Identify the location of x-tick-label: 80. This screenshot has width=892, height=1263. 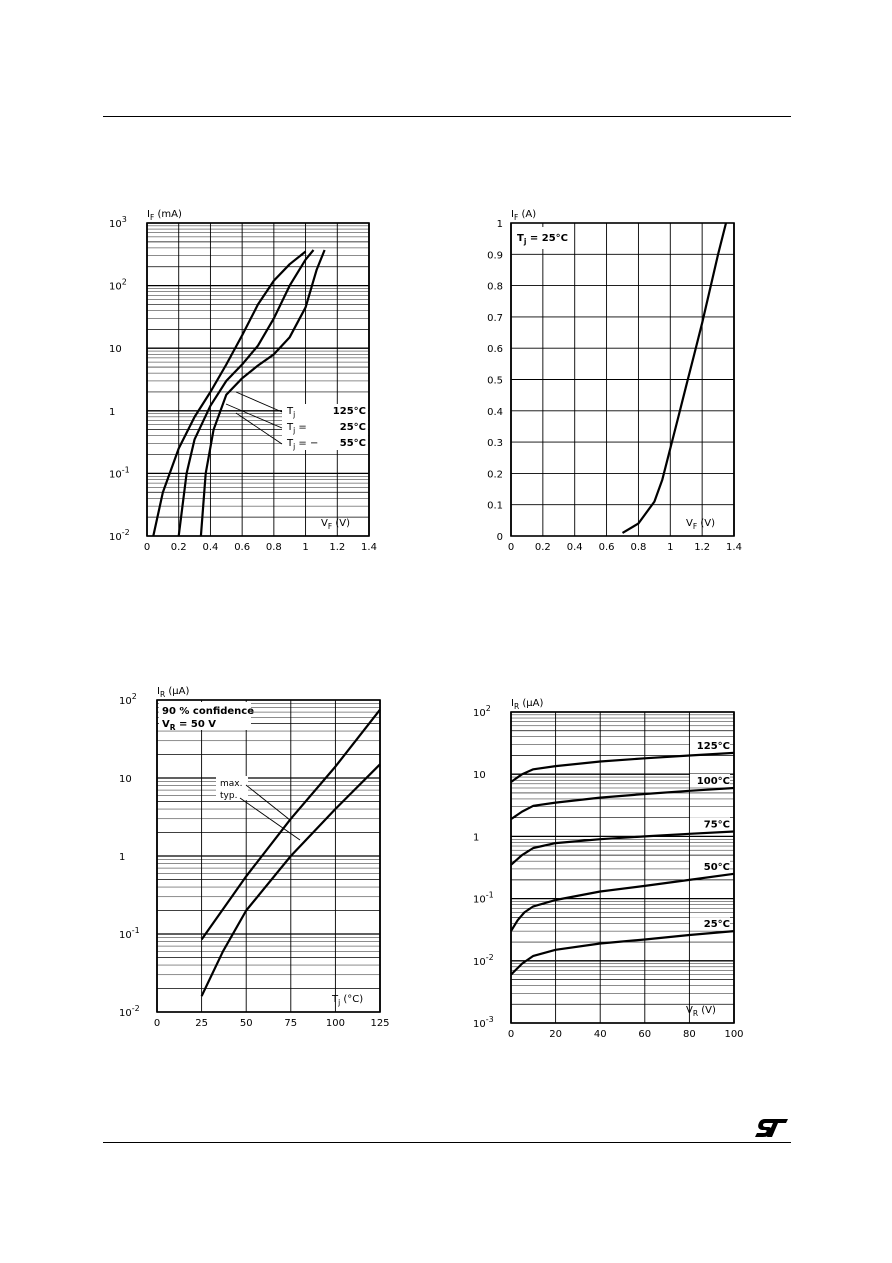
(689, 1034).